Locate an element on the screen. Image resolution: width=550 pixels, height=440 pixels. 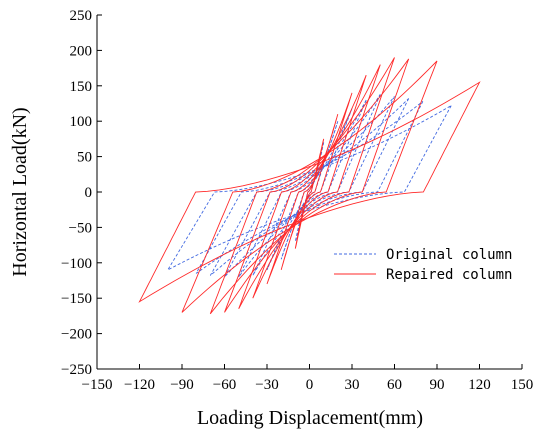
y-tick-label: 100 is located at coordinates (81, 122).